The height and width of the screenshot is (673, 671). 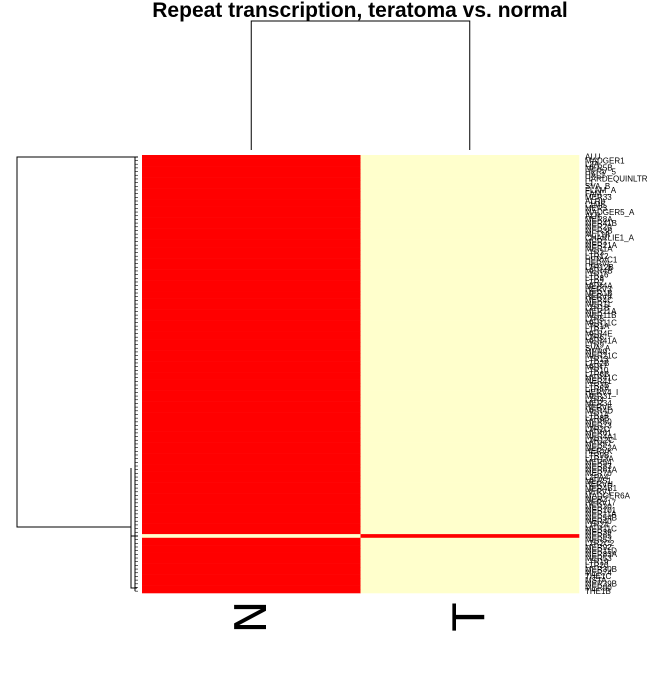 I want to click on row-label: ALU, so click(x=593, y=157).